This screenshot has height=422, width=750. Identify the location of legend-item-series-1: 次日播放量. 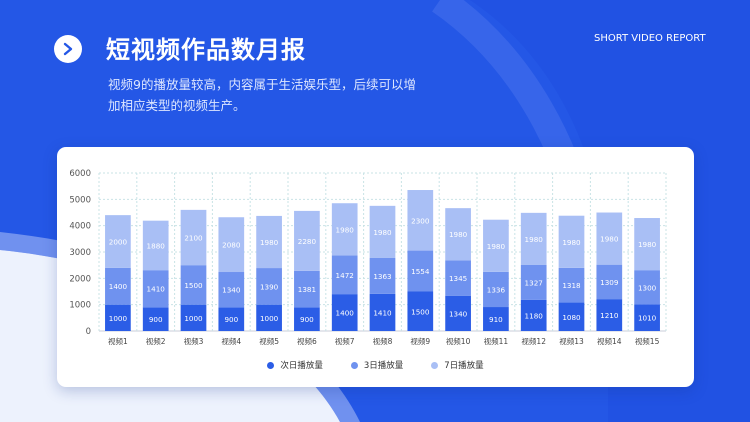
(295, 365).